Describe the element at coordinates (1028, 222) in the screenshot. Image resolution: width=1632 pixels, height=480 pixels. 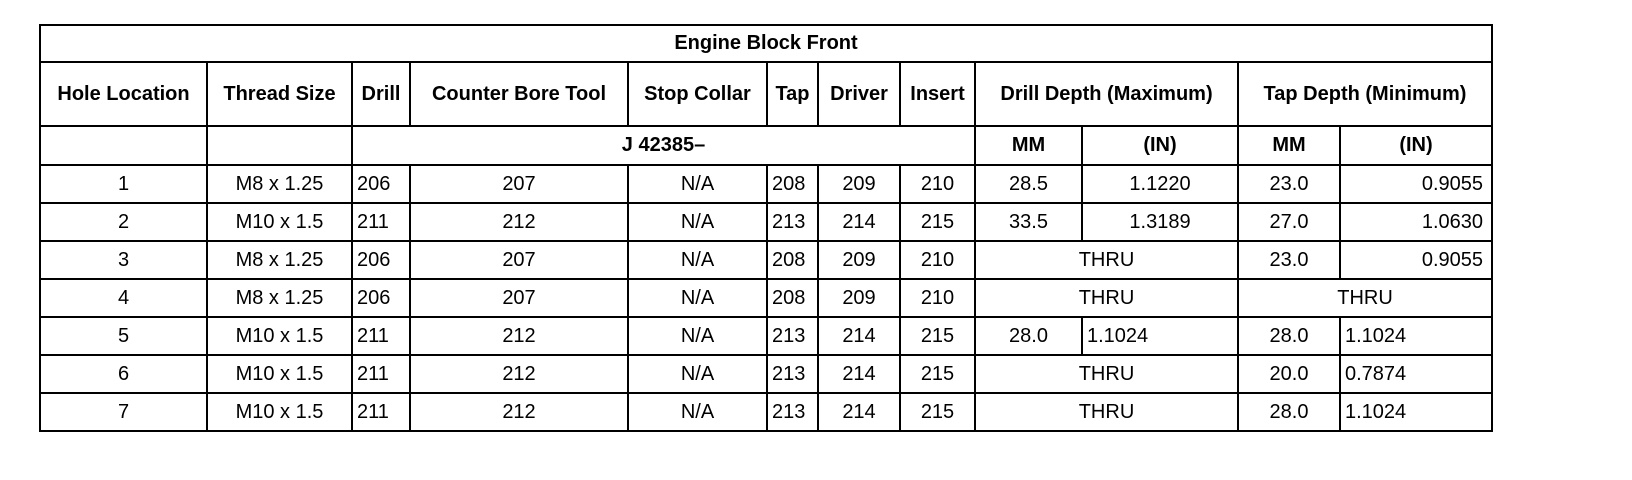
I see `table-cell: 33.5` at that location.